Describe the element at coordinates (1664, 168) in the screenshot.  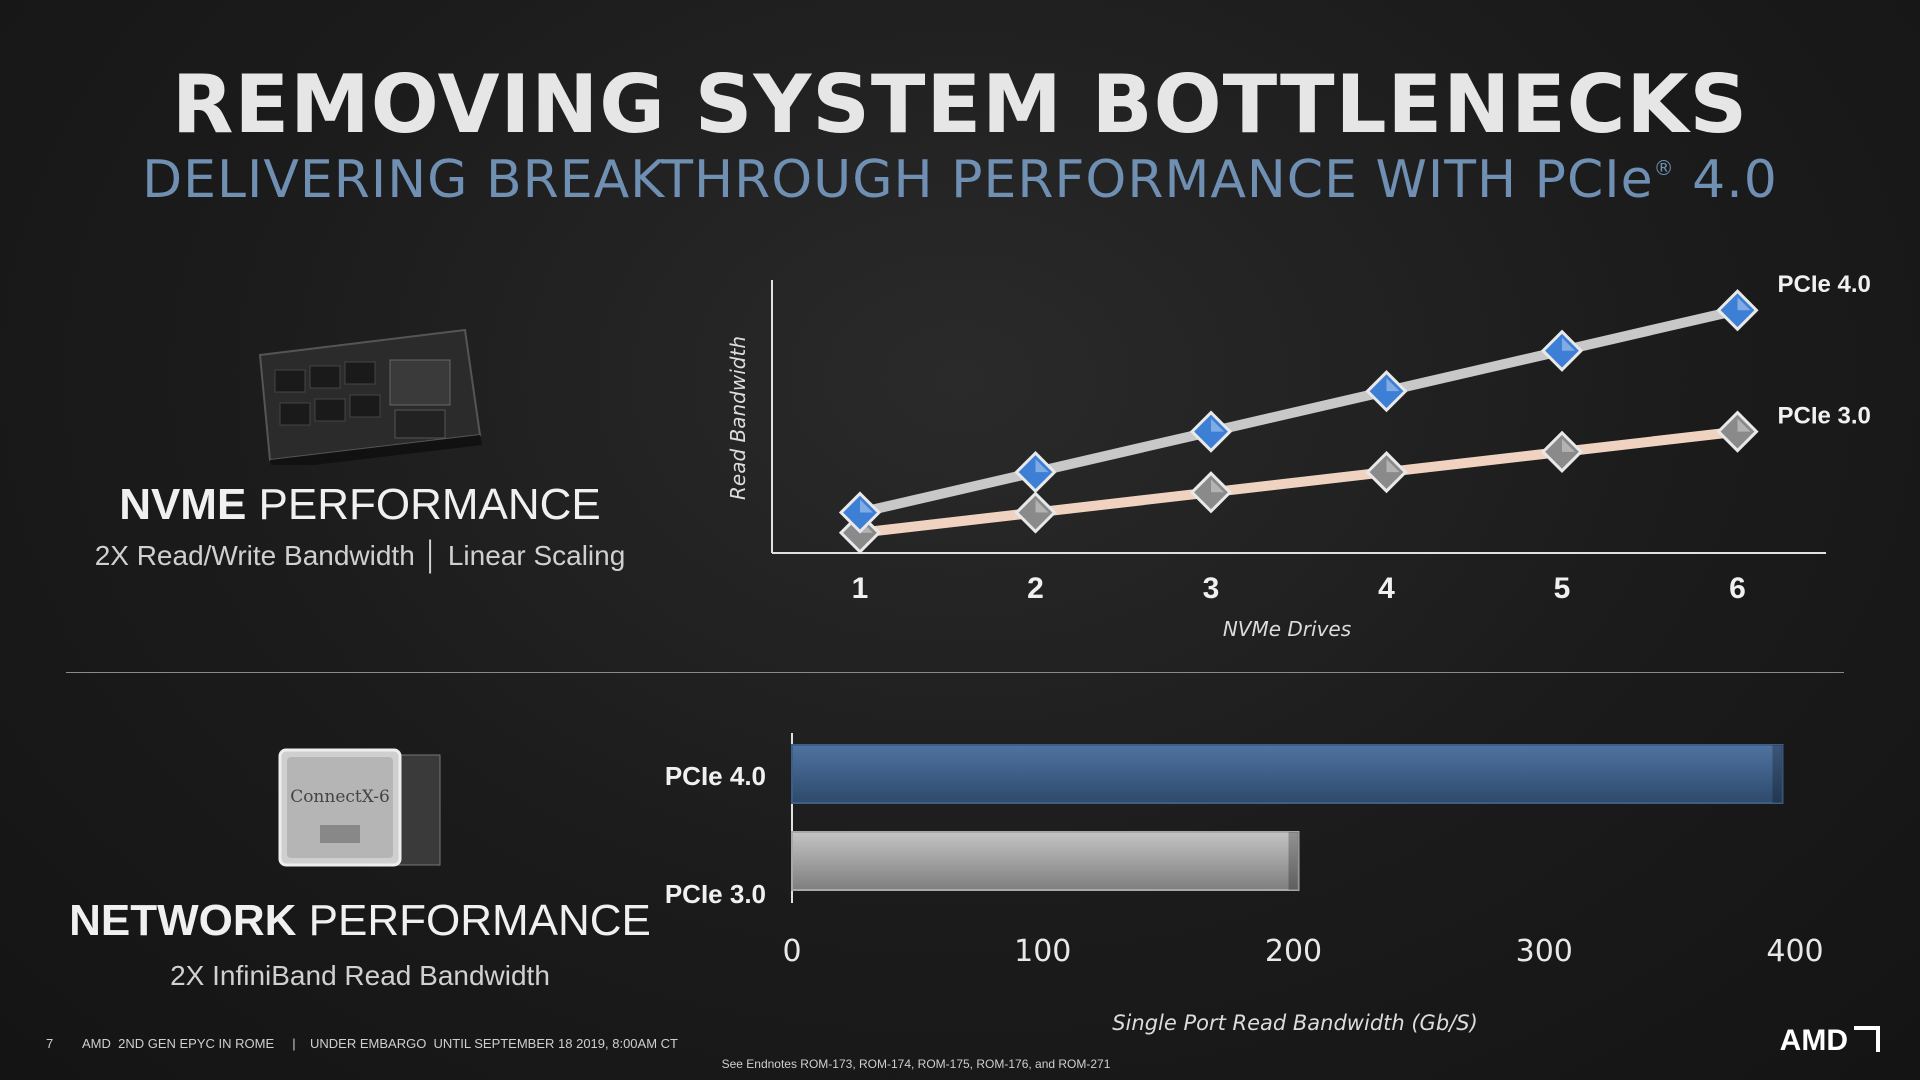
I see `registered-mark: ®` at that location.